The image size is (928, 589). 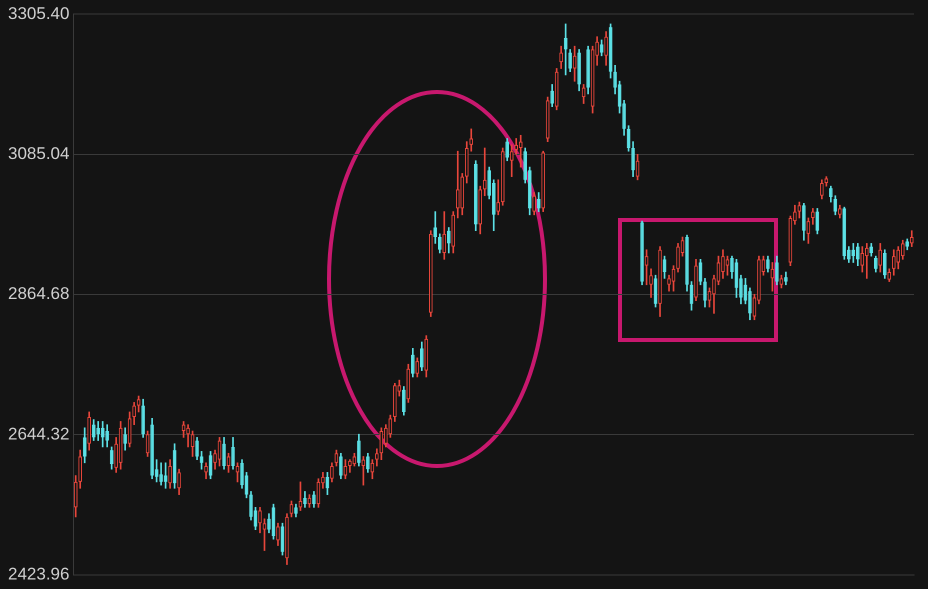 I want to click on y-tick-label: 2423.96, so click(x=39, y=574).